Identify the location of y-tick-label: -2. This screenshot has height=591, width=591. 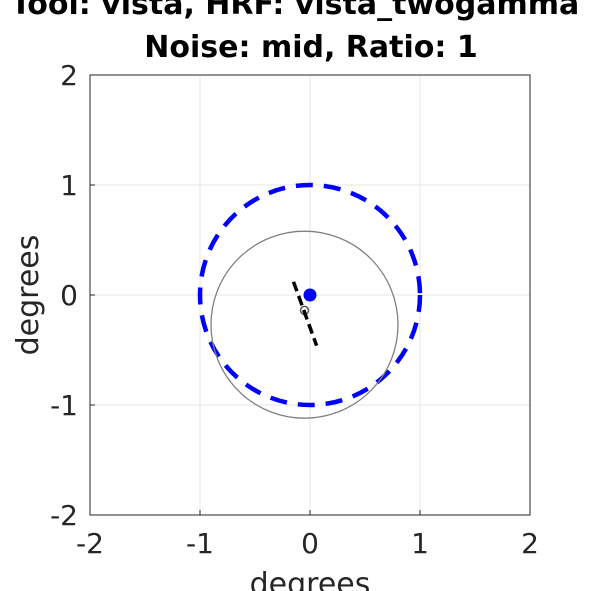
(64, 515).